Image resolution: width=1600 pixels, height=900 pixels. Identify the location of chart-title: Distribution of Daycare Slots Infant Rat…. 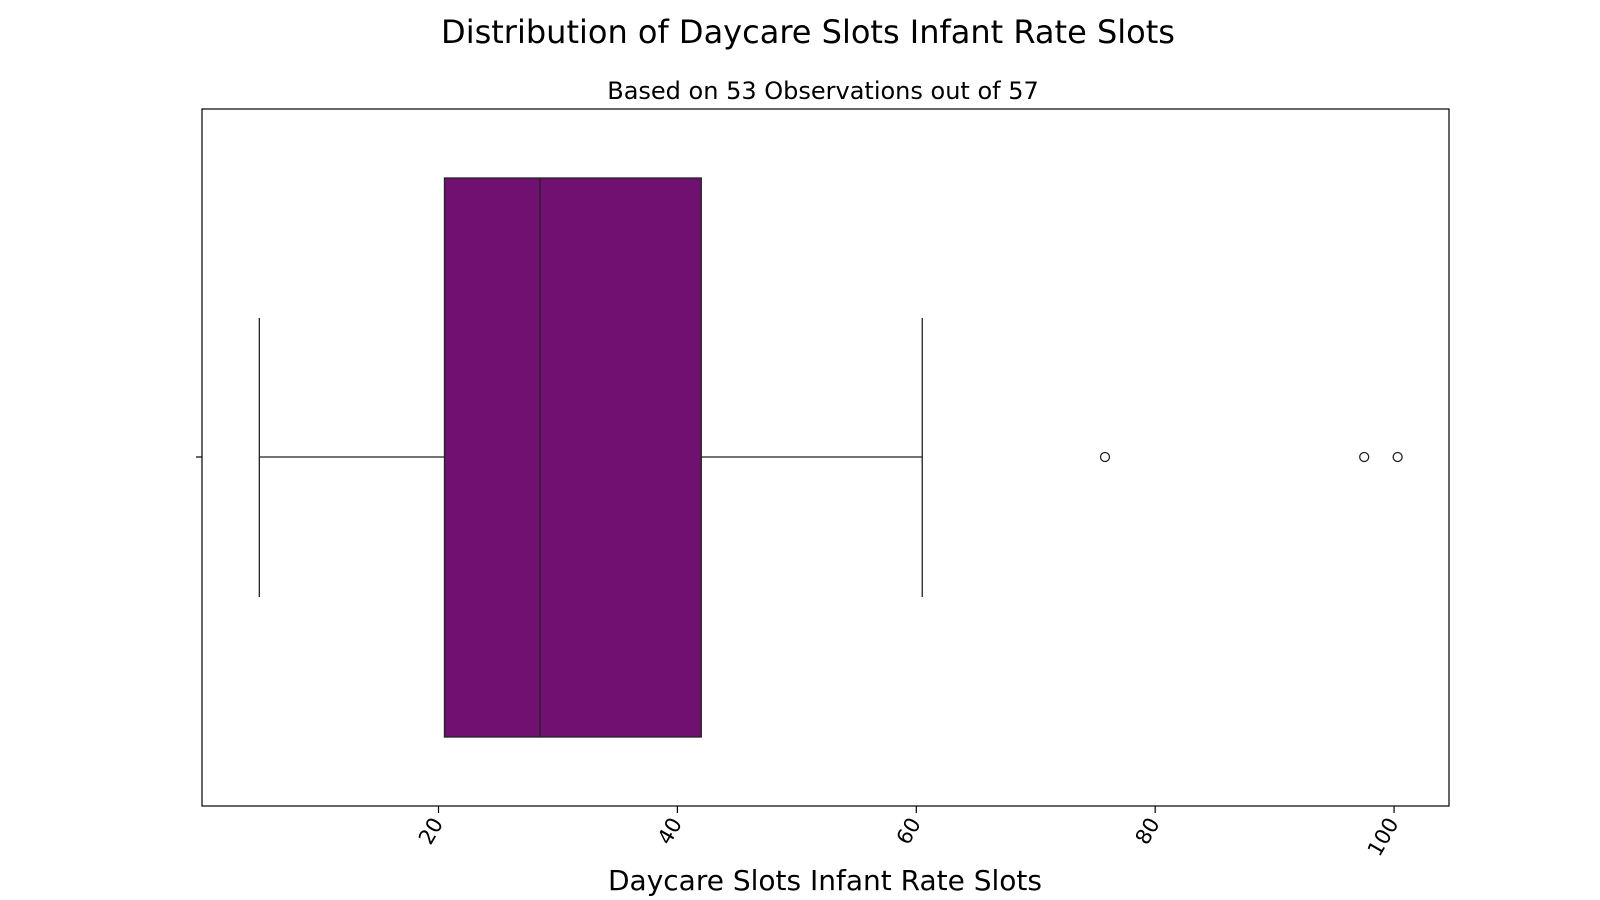
(808, 32).